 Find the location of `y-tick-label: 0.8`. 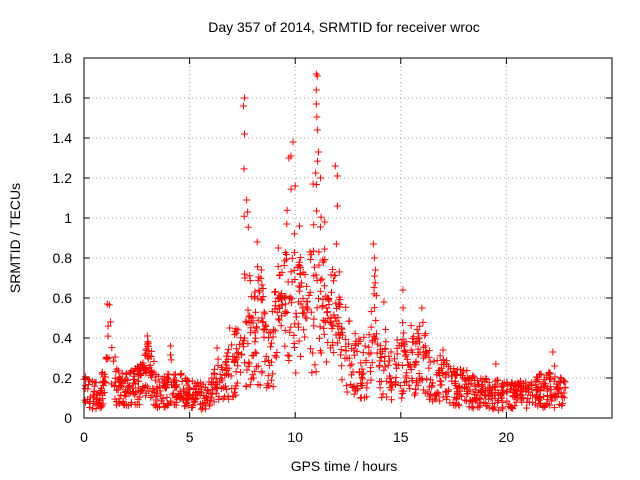

y-tick-label: 0.8 is located at coordinates (63, 258).